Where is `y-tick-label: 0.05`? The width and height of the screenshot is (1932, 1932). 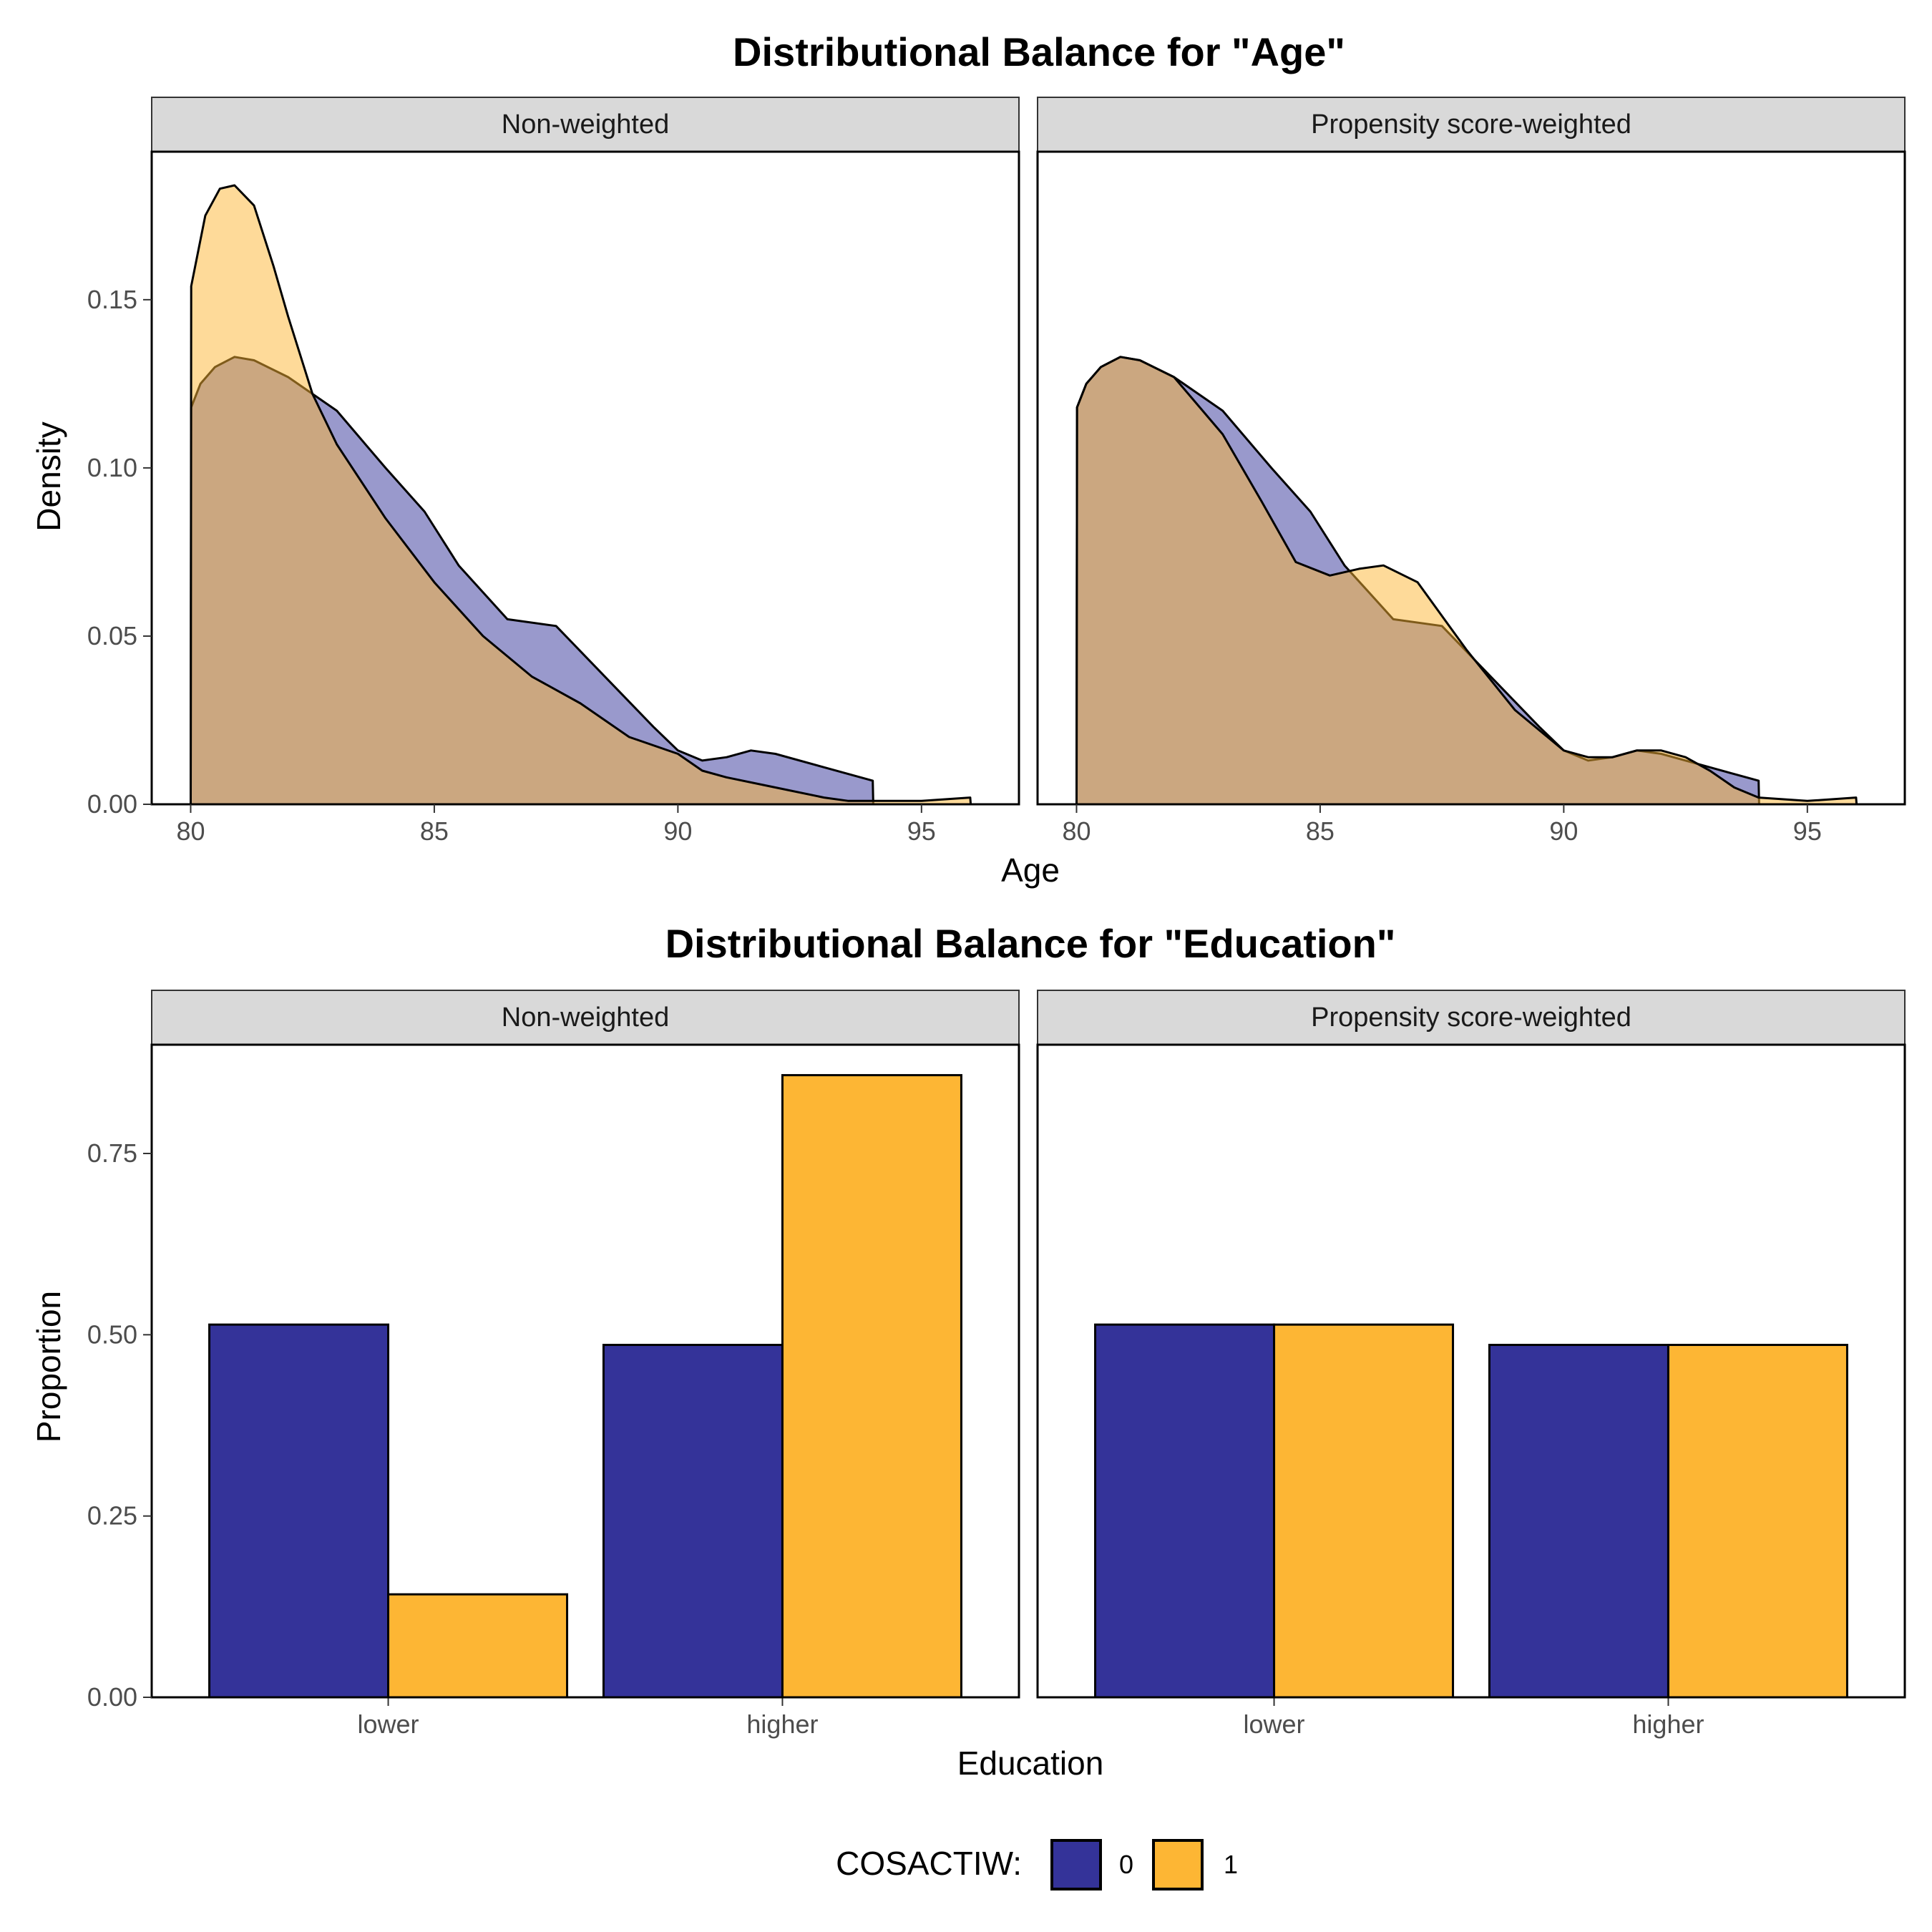
y-tick-label: 0.05 is located at coordinates (112, 635).